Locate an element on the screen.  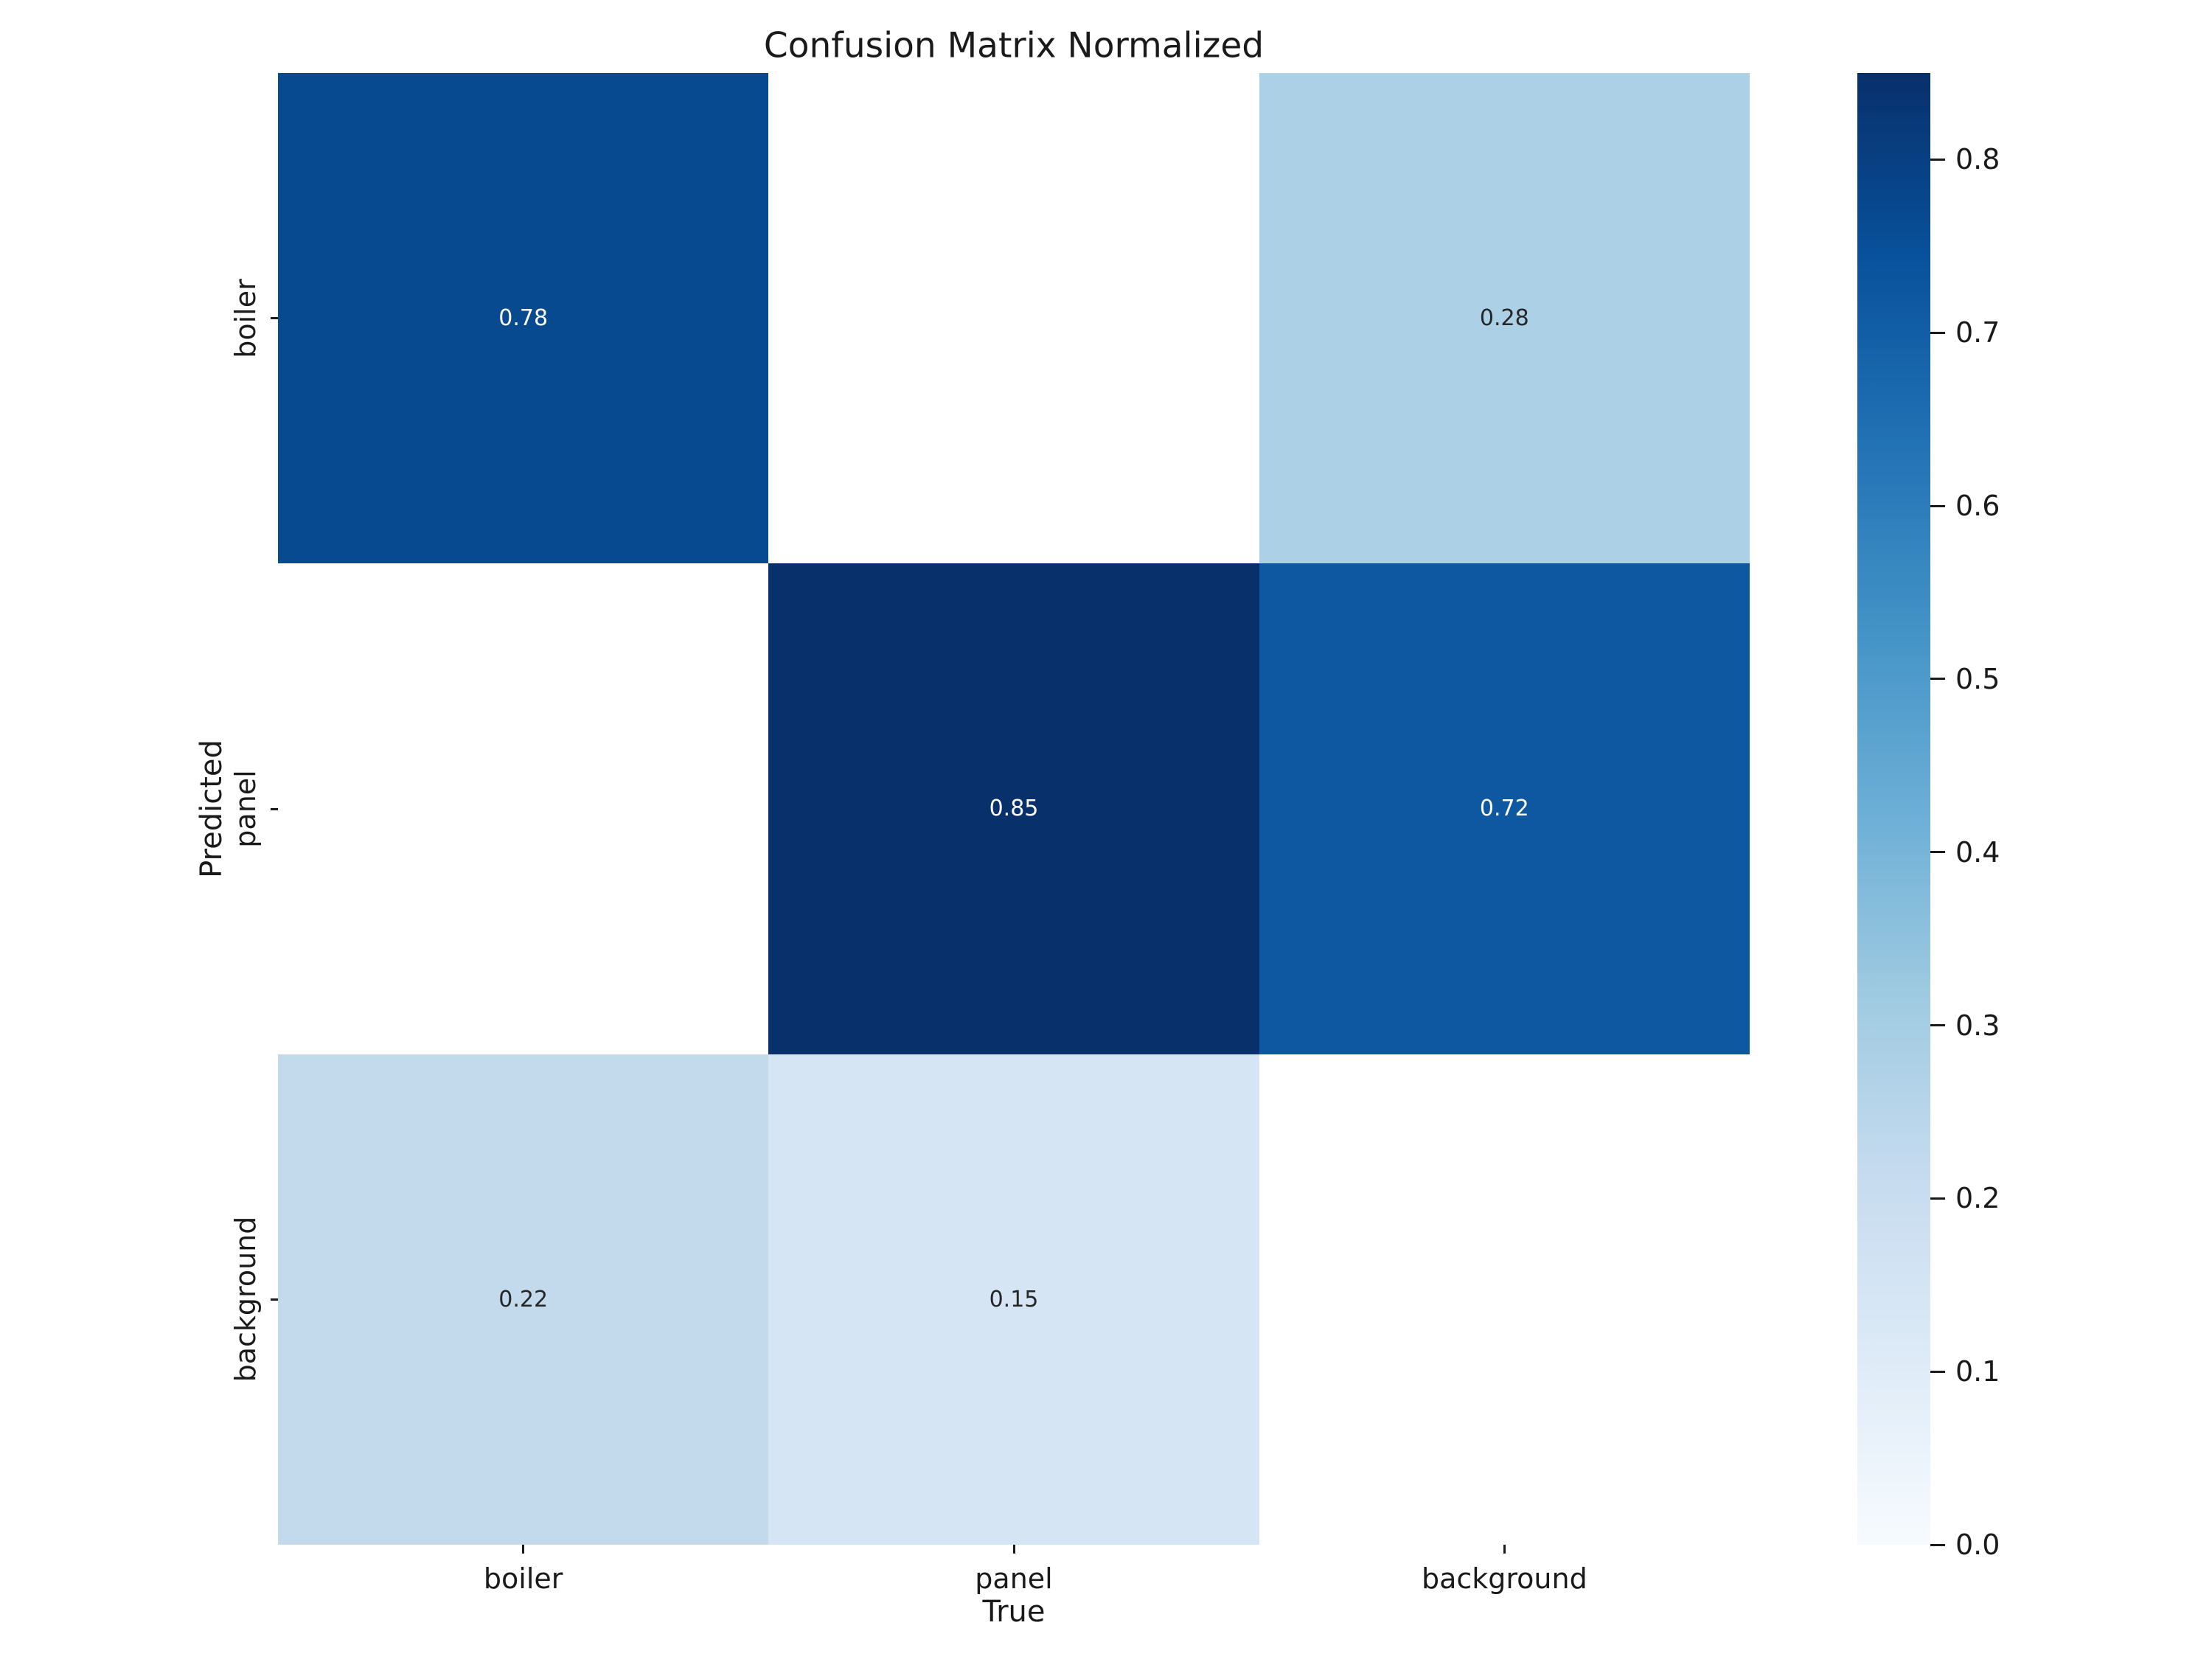
chart-title: Confusion Matrix Normalized is located at coordinates (1014, 45).